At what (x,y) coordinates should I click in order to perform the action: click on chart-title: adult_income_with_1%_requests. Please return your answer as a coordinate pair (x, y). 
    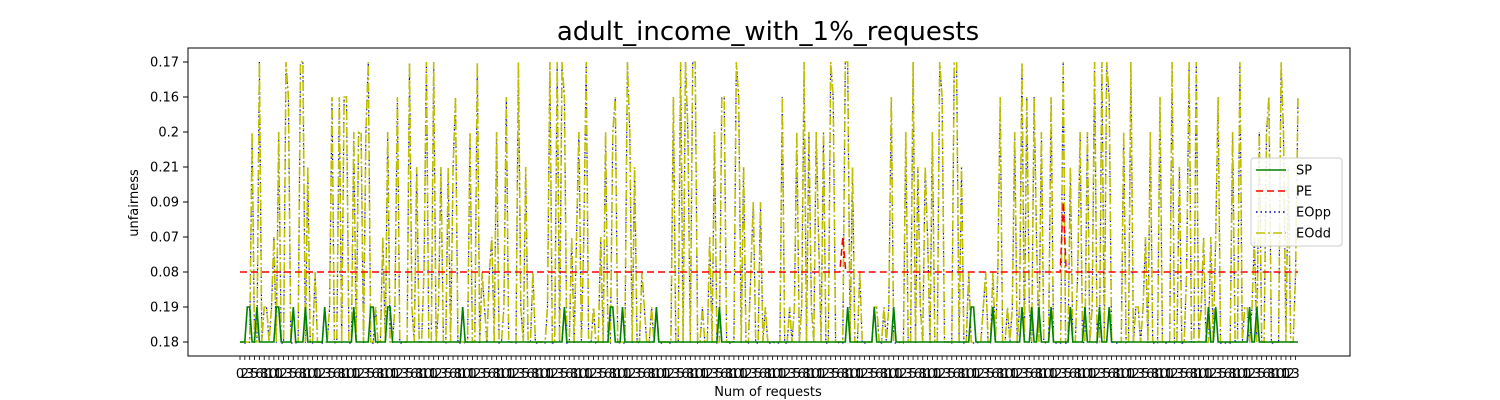
    Looking at the image, I should click on (768, 32).